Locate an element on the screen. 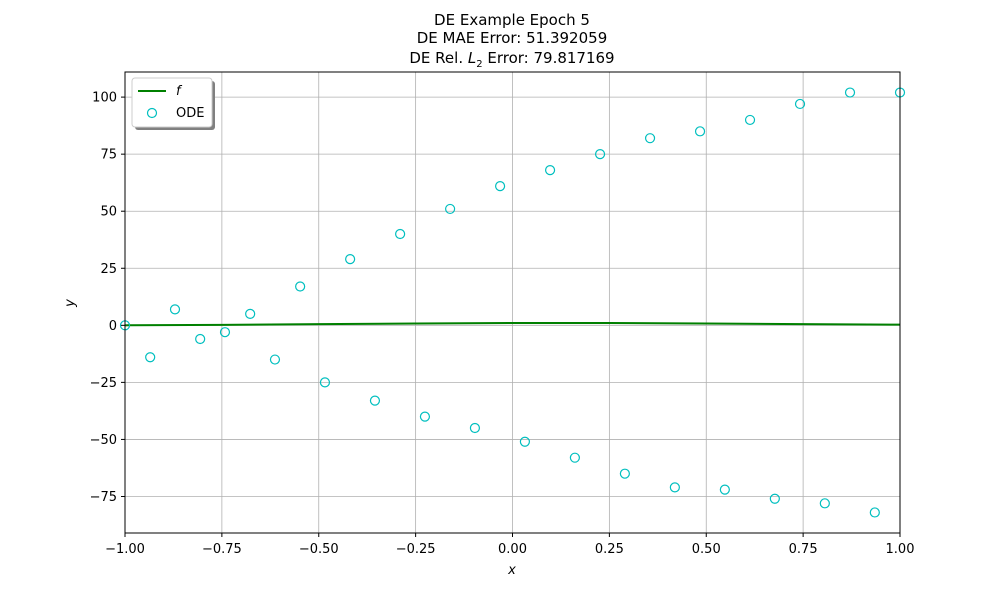 Image resolution: width=1000 pixels, height=600 pixels. x-tick-label: −0.75 is located at coordinates (222, 549).